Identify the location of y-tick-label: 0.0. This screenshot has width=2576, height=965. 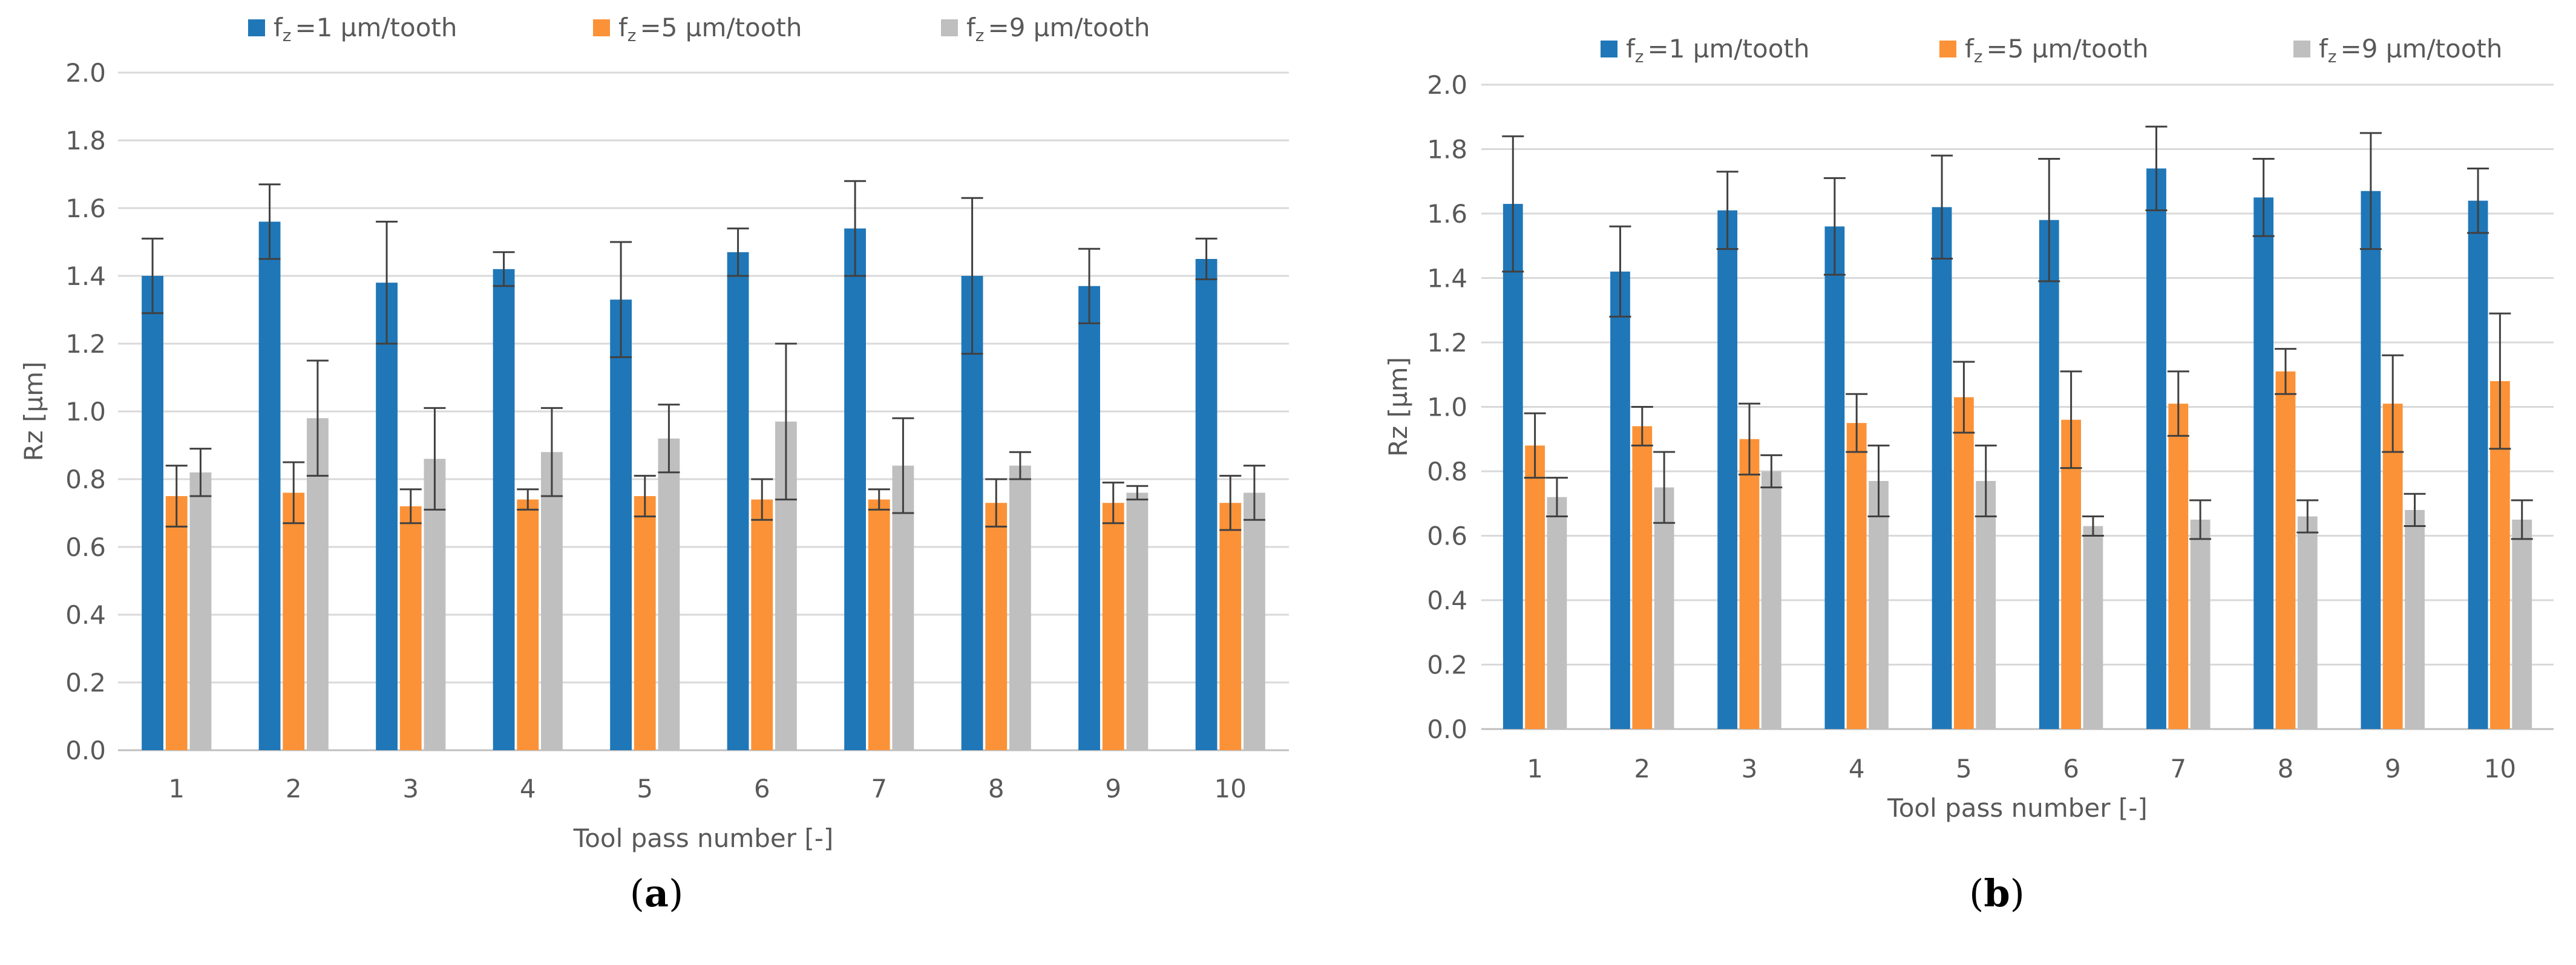
(1447, 730).